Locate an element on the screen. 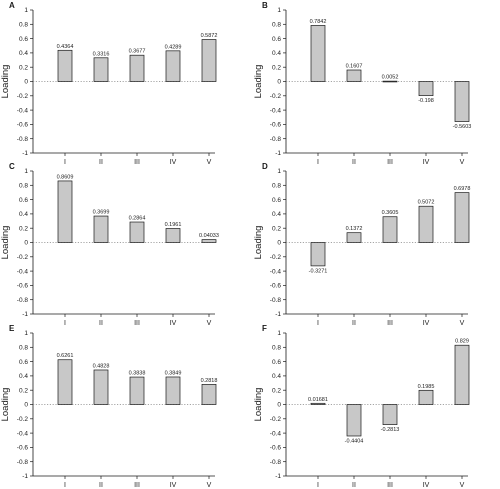 This screenshot has height=489, width=500. y-tick-label: -0.4 is located at coordinates (23, 433).